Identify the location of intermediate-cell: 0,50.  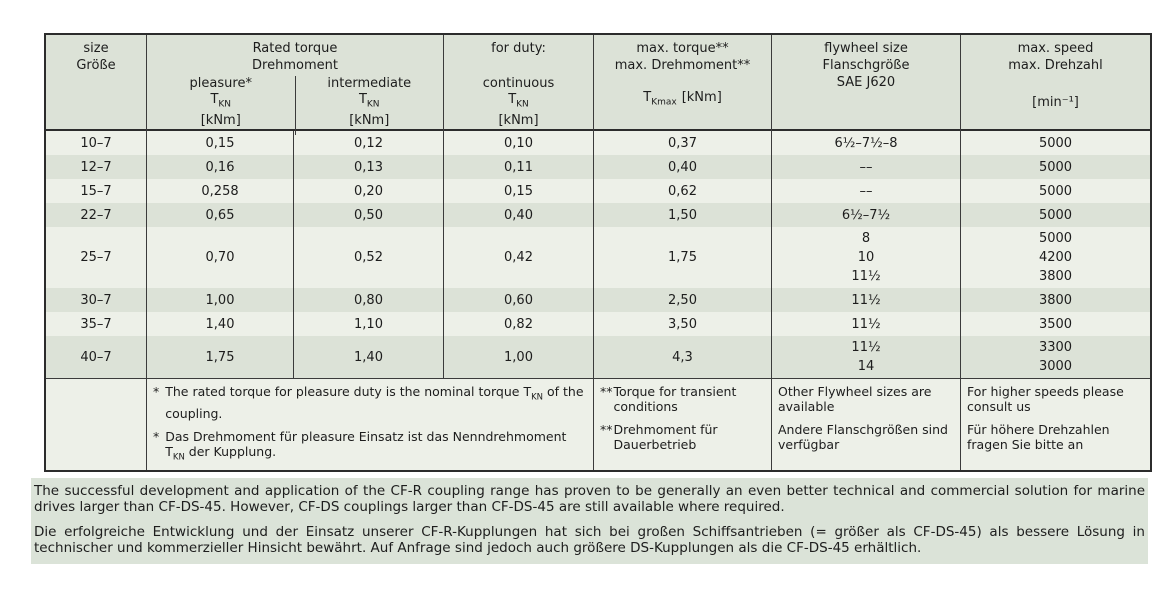
(368, 215).